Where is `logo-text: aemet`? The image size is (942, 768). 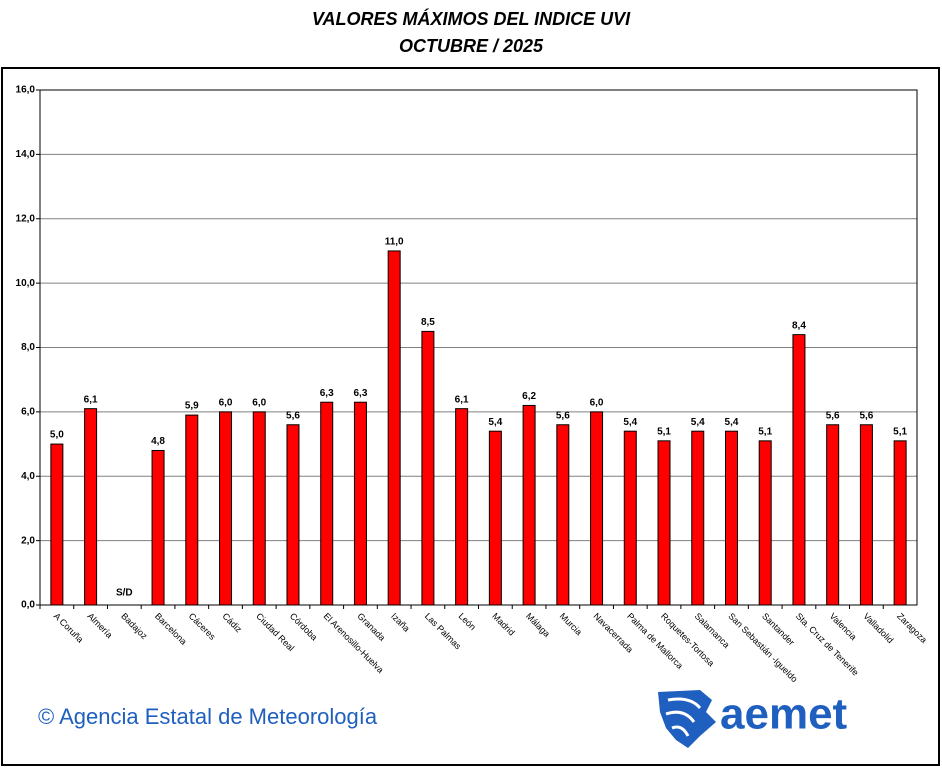 logo-text: aemet is located at coordinates (784, 714).